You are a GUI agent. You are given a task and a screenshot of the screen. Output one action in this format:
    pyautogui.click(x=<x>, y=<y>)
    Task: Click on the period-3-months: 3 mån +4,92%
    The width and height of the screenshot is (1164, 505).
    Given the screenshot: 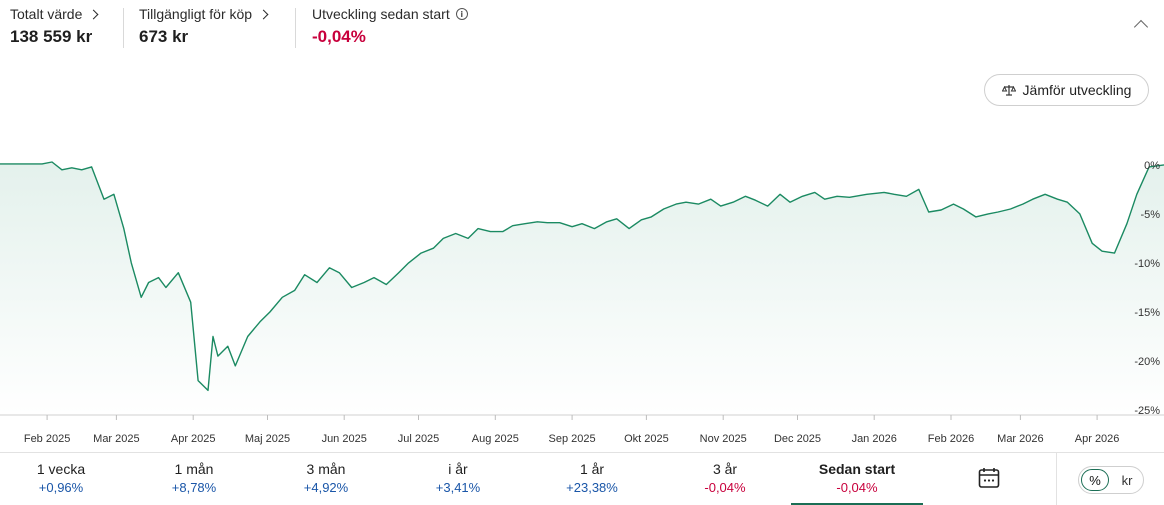 What is the action you would take?
    pyautogui.click(x=326, y=479)
    